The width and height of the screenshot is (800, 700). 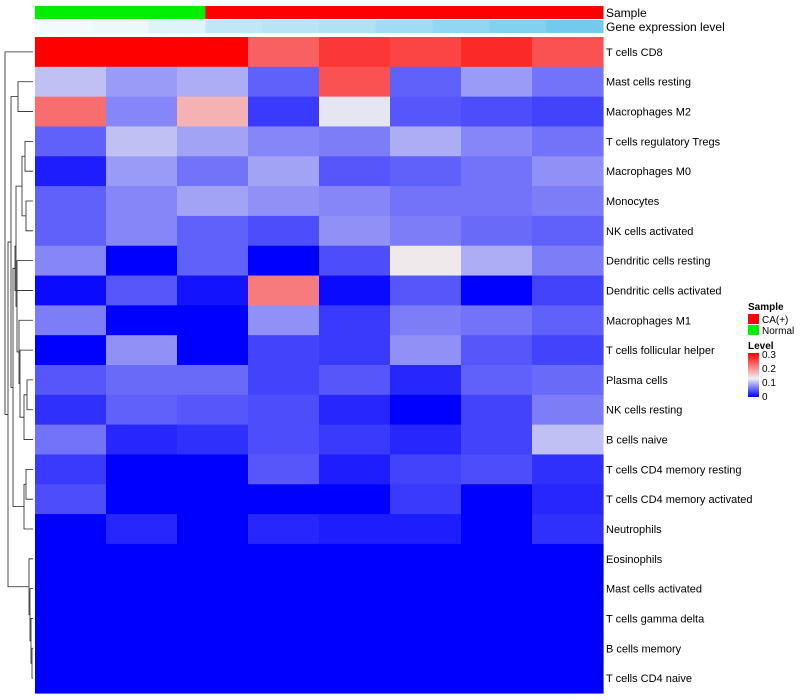 I want to click on row-label: Mast cells resting, so click(x=648, y=83).